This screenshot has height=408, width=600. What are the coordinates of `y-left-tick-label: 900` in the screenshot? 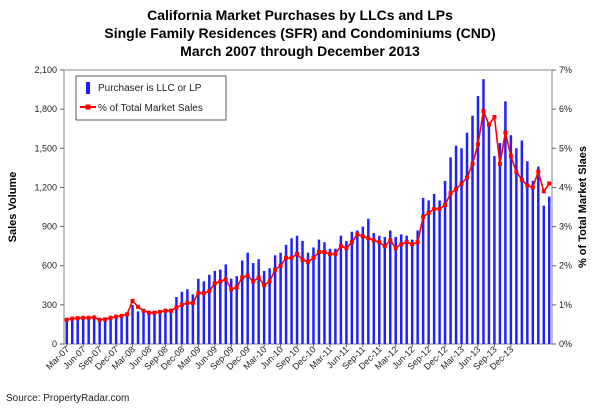 It's located at (49, 227).